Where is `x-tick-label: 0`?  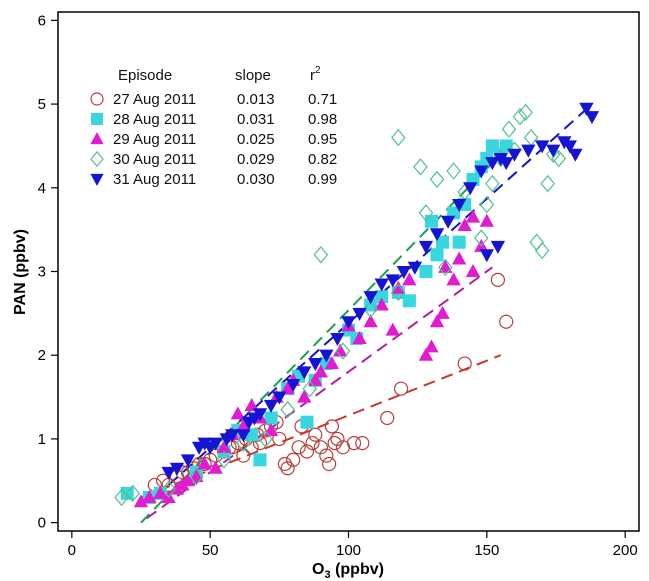 x-tick-label: 0 is located at coordinates (72, 550).